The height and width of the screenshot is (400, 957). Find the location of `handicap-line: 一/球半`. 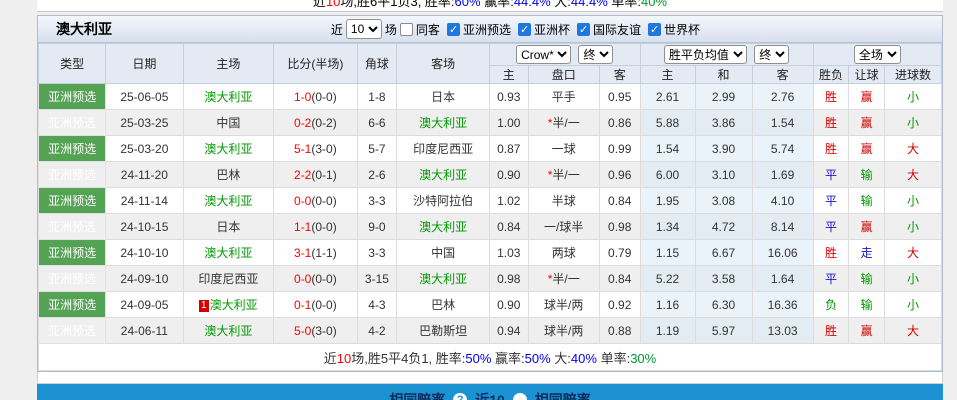

handicap-line: 一/球半 is located at coordinates (563, 226).